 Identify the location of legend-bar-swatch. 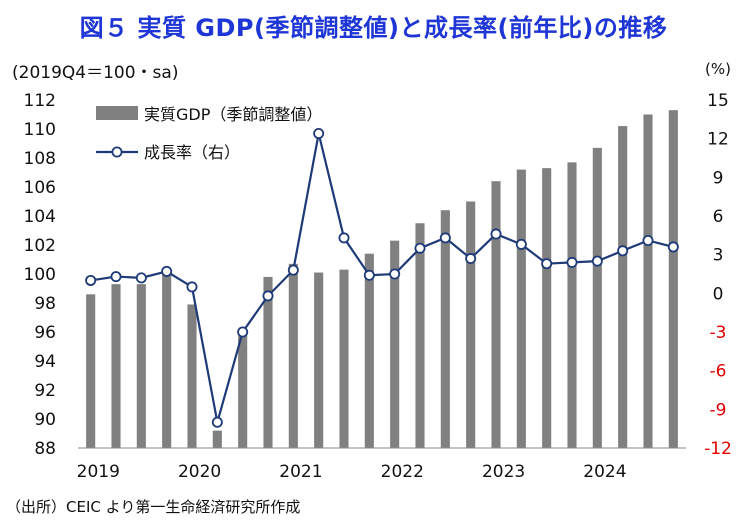
(117, 113).